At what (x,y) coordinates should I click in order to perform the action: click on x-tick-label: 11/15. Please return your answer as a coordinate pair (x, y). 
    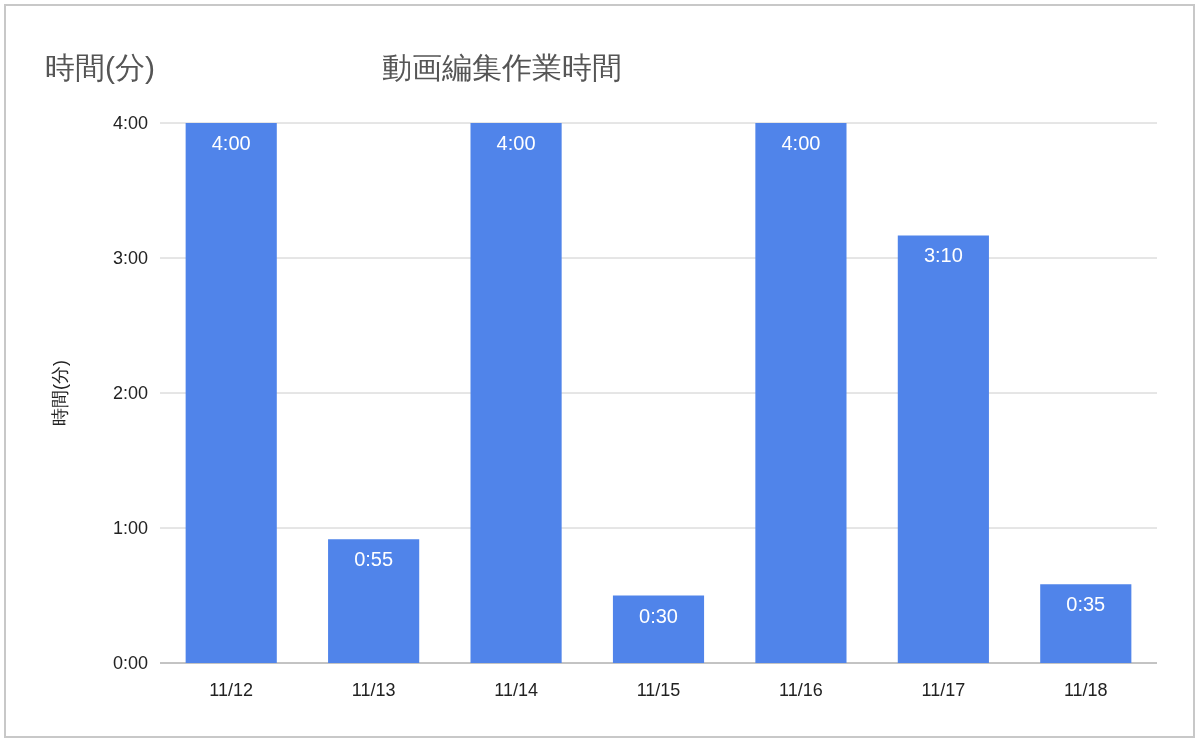
    Looking at the image, I should click on (658, 690).